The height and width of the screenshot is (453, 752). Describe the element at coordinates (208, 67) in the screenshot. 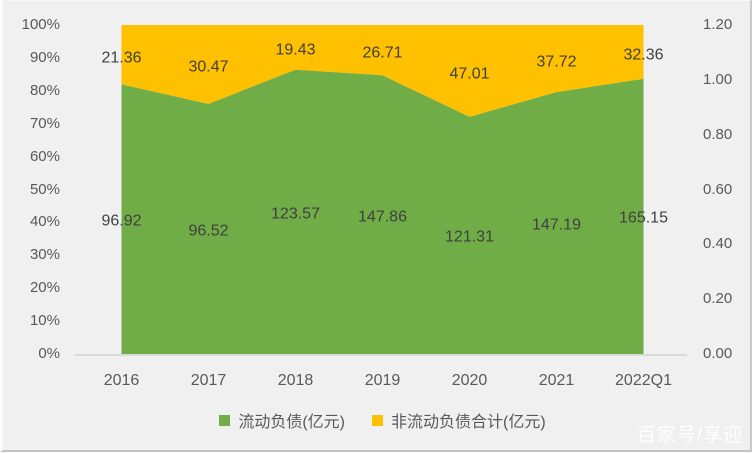

I see `data-label-noncurrent: 30.47` at that location.